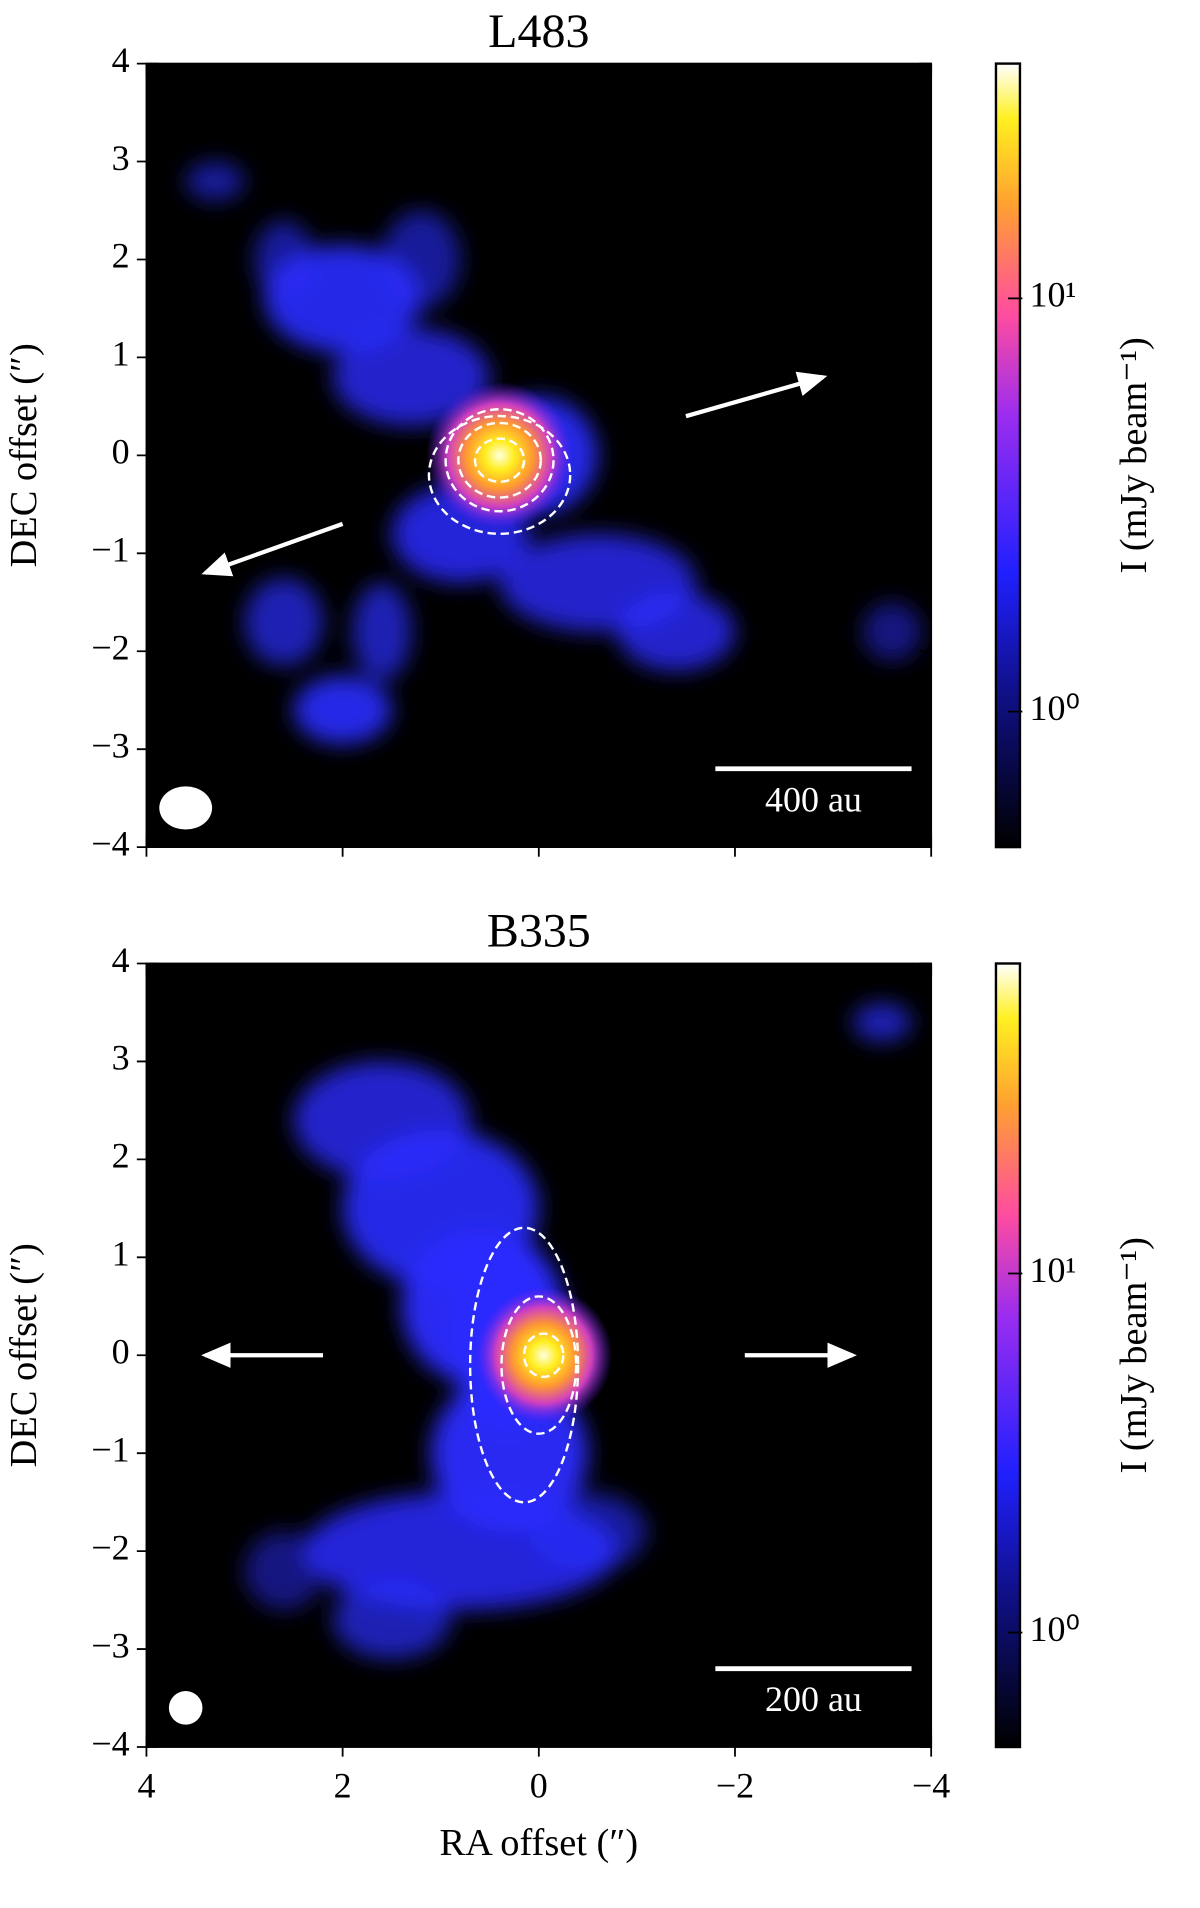 Image resolution: width=1200 pixels, height=1908 pixels. What do you see at coordinates (343, 1785) in the screenshot?
I see `x-tick-label: 2` at bounding box center [343, 1785].